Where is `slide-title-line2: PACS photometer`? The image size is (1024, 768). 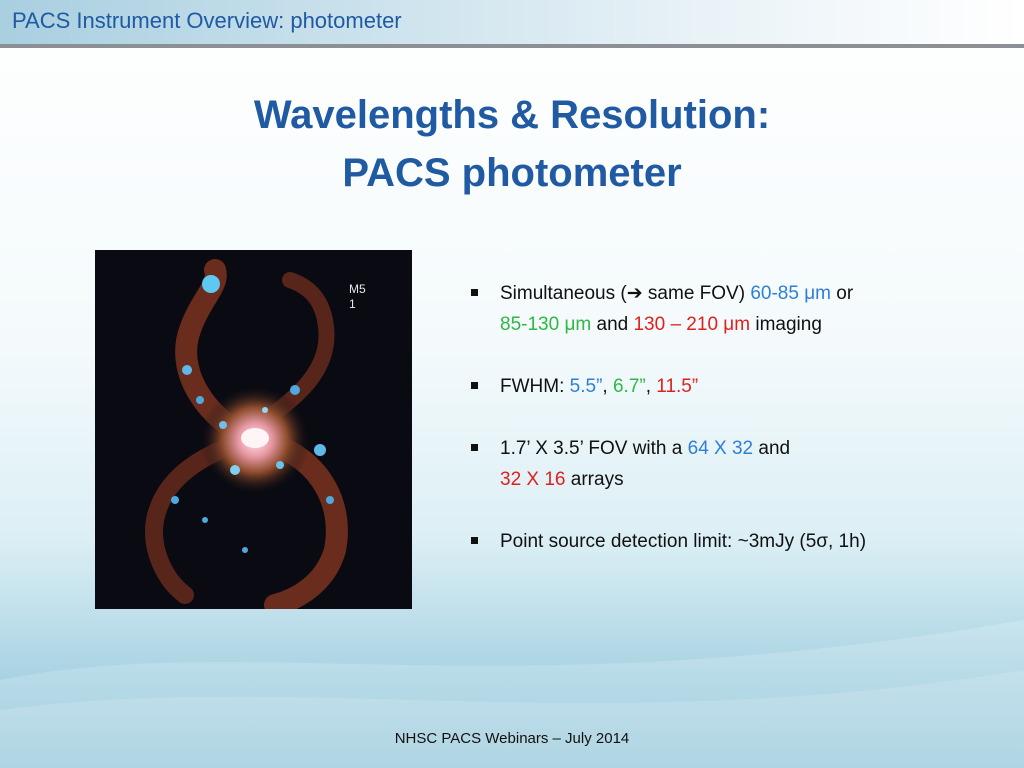
slide-title-line2: PACS photometer is located at coordinates (512, 173).